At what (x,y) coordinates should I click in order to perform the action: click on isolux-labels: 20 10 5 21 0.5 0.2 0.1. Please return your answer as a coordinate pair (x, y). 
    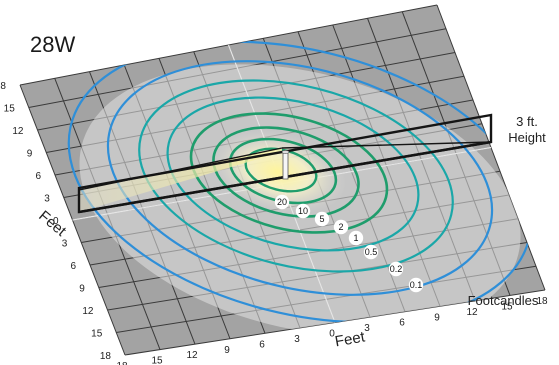
    Looking at the image, I should click on (349, 243).